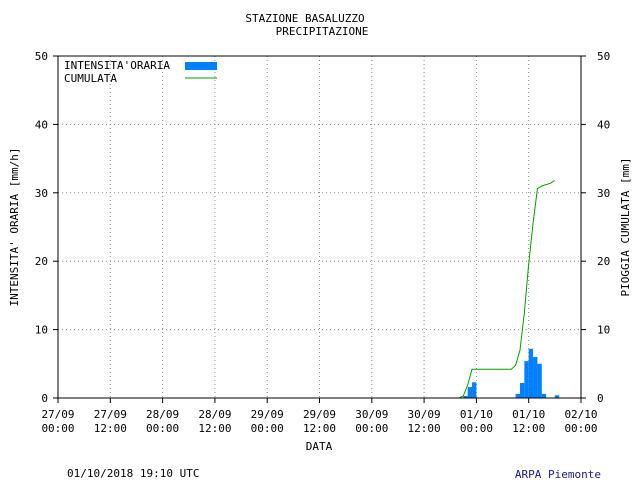 The width and height of the screenshot is (640, 480). I want to click on x-axis-label: DATA, so click(319, 446).